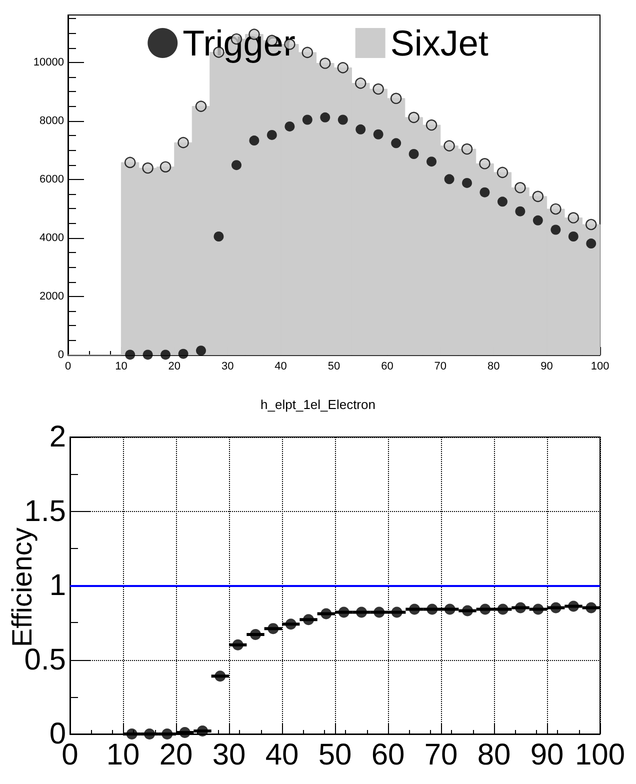 Image resolution: width=636 pixels, height=784 pixels. I want to click on y-tick-label: 10000, so click(48, 62).